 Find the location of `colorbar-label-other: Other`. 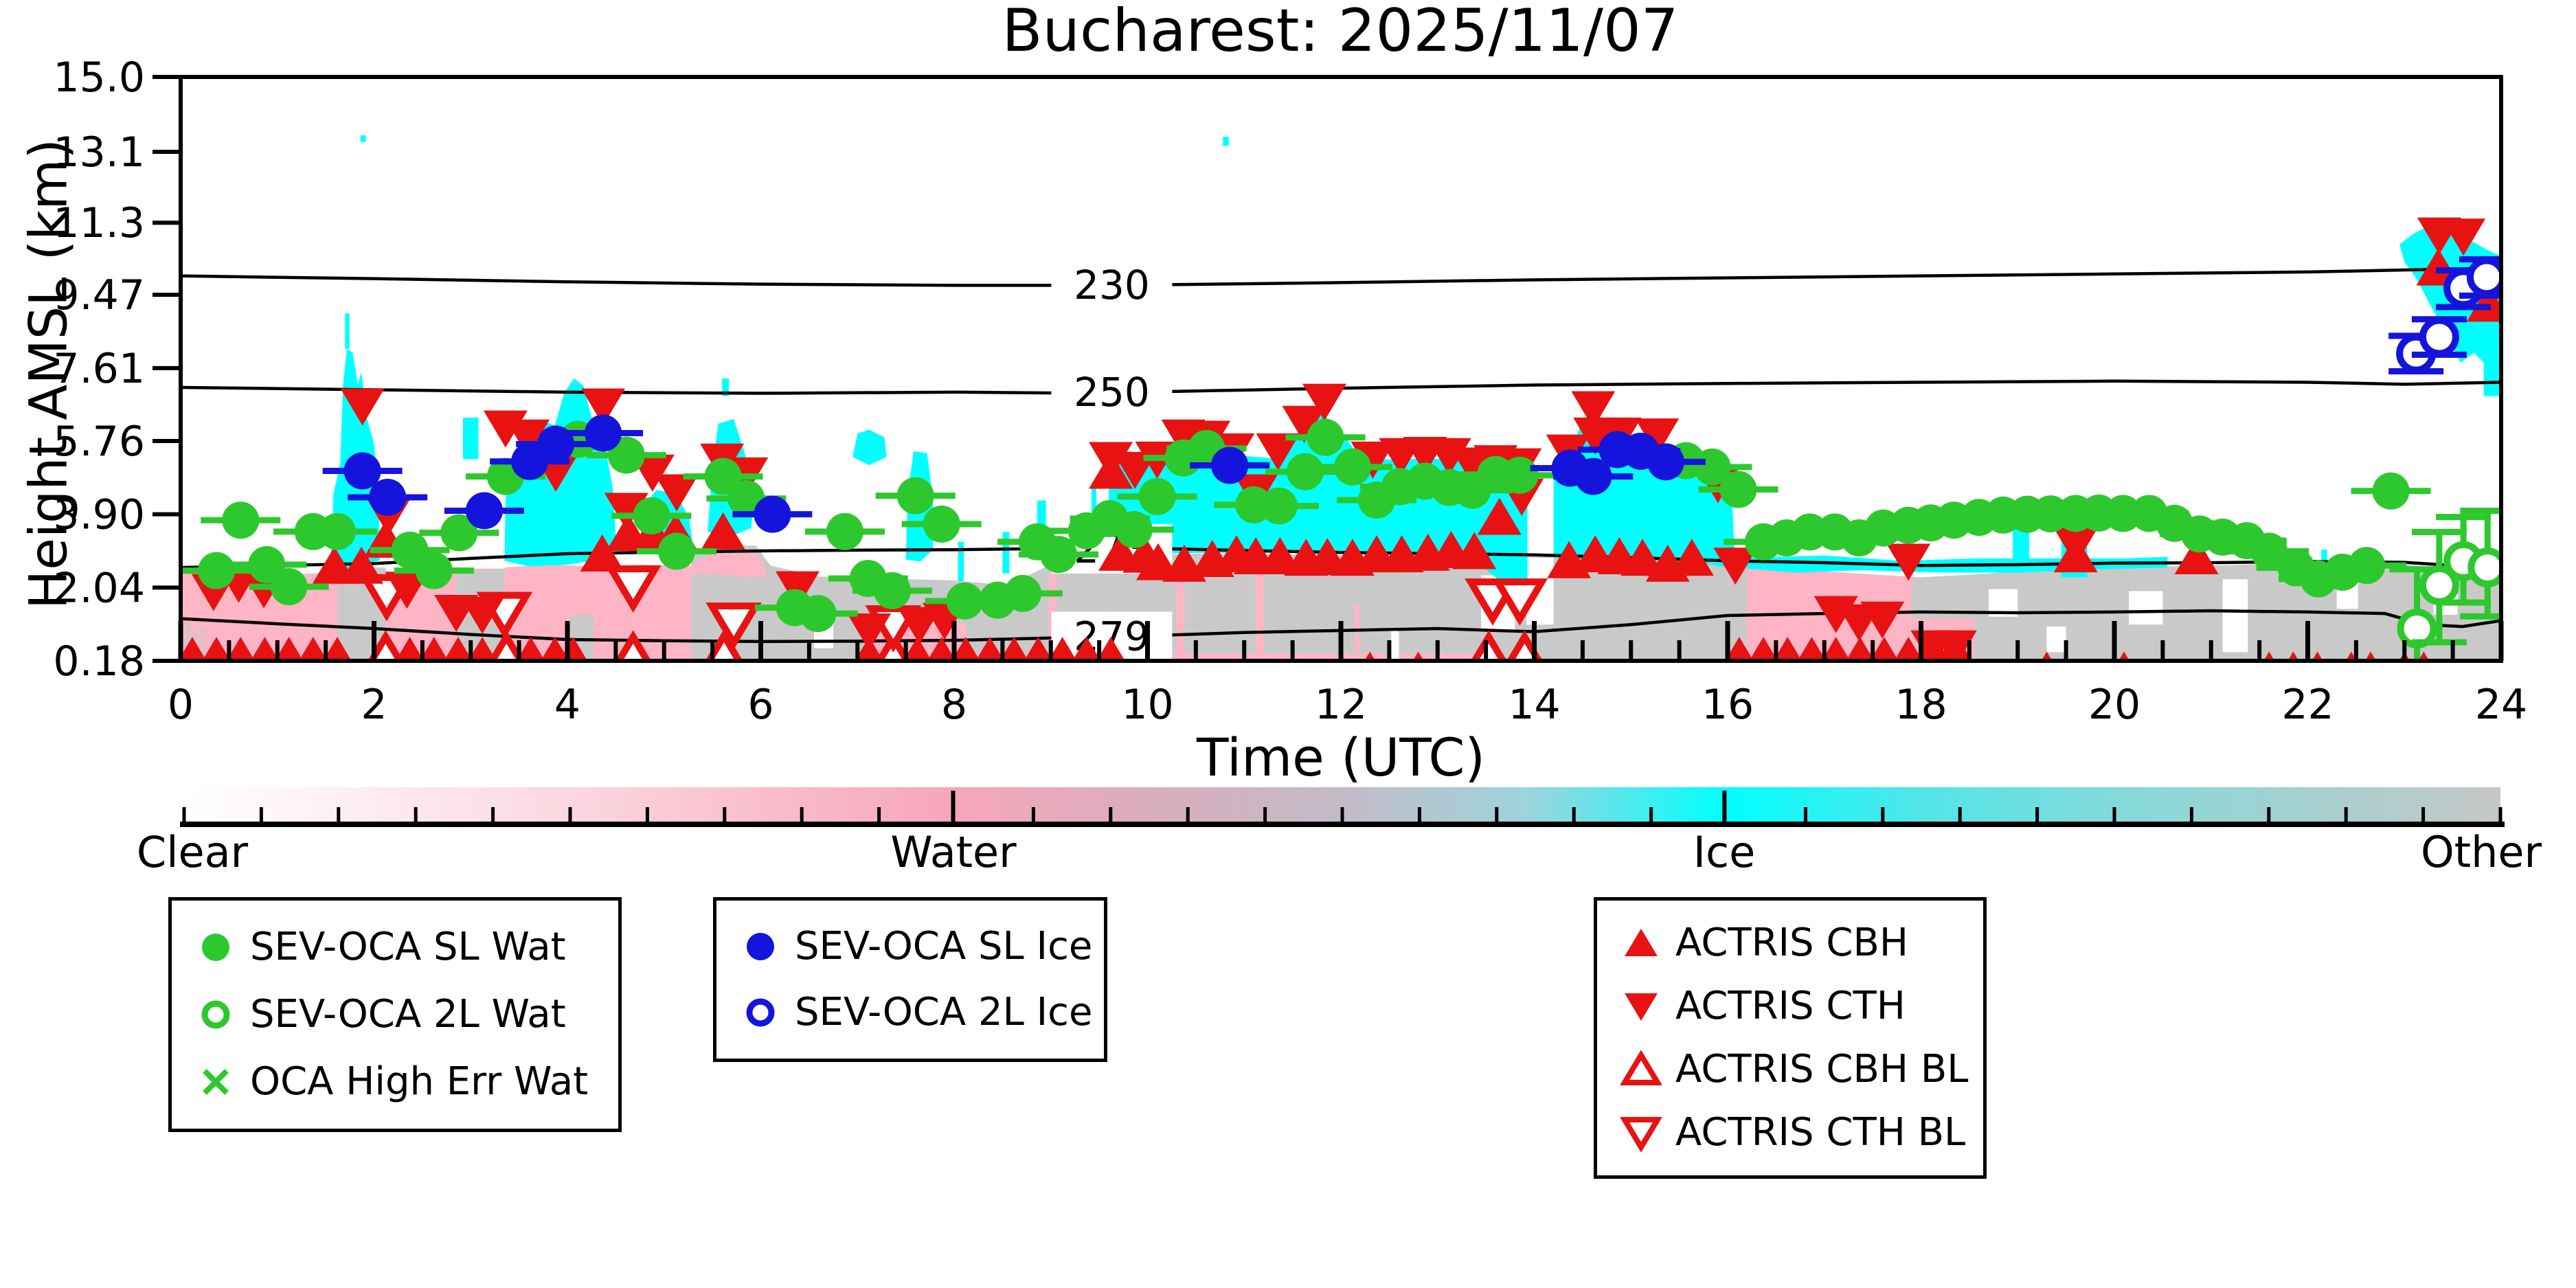

colorbar-label-other: Other is located at coordinates (2481, 852).